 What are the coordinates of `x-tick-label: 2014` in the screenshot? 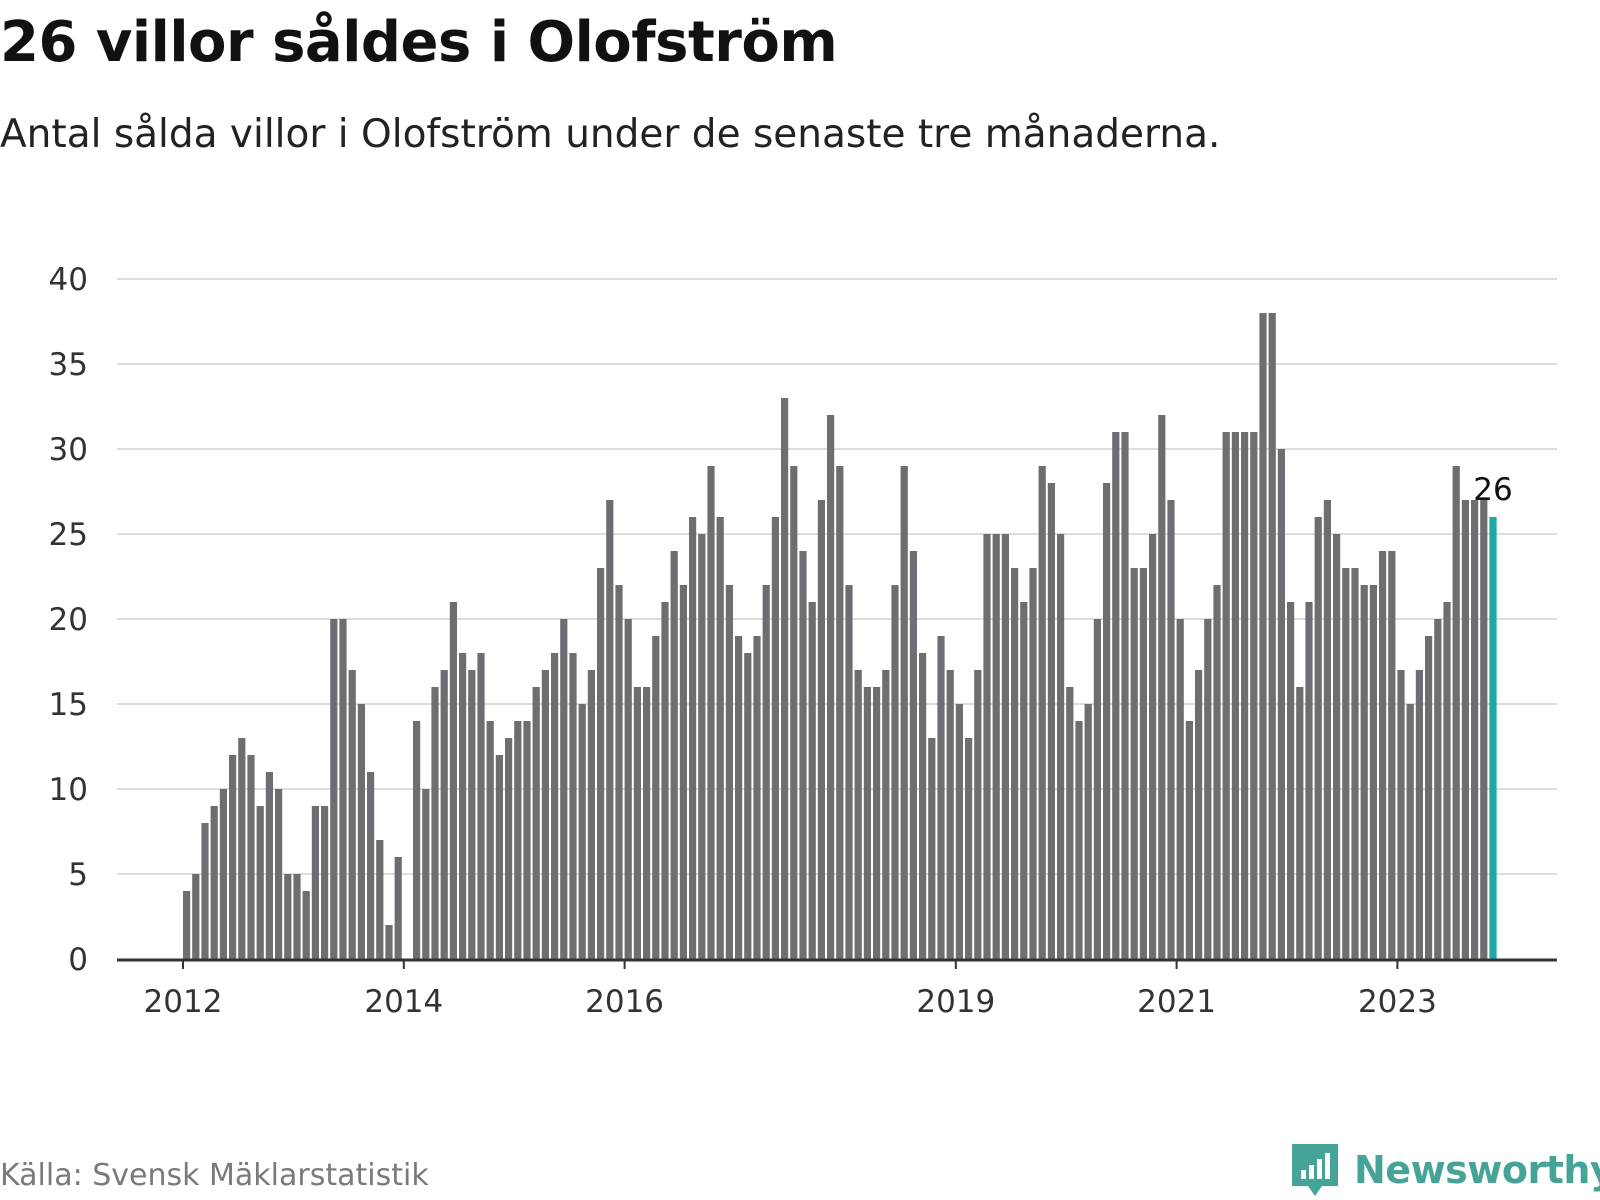 It's located at (403, 1002).